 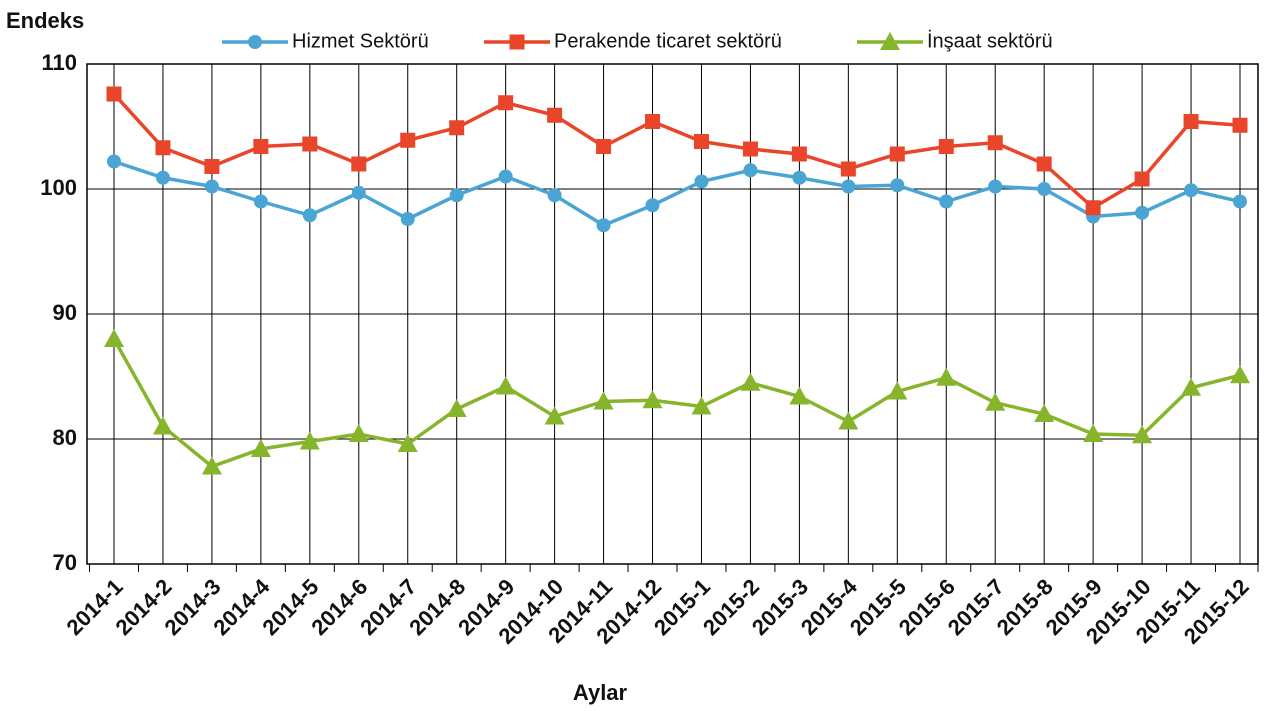 What do you see at coordinates (60, 62) in the screenshot?
I see `y-tick-label: 110` at bounding box center [60, 62].